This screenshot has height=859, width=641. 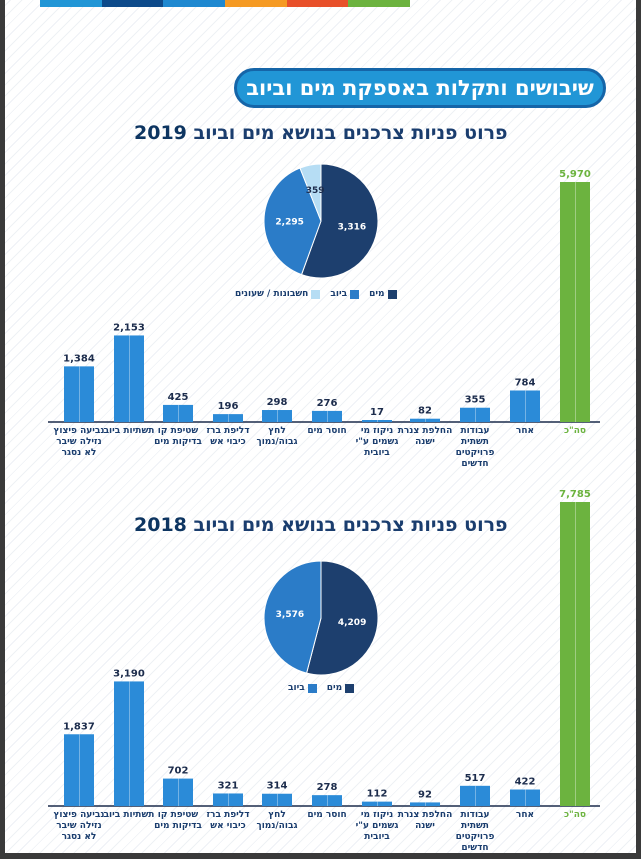 I want to click on data-label: 422, so click(x=525, y=782).